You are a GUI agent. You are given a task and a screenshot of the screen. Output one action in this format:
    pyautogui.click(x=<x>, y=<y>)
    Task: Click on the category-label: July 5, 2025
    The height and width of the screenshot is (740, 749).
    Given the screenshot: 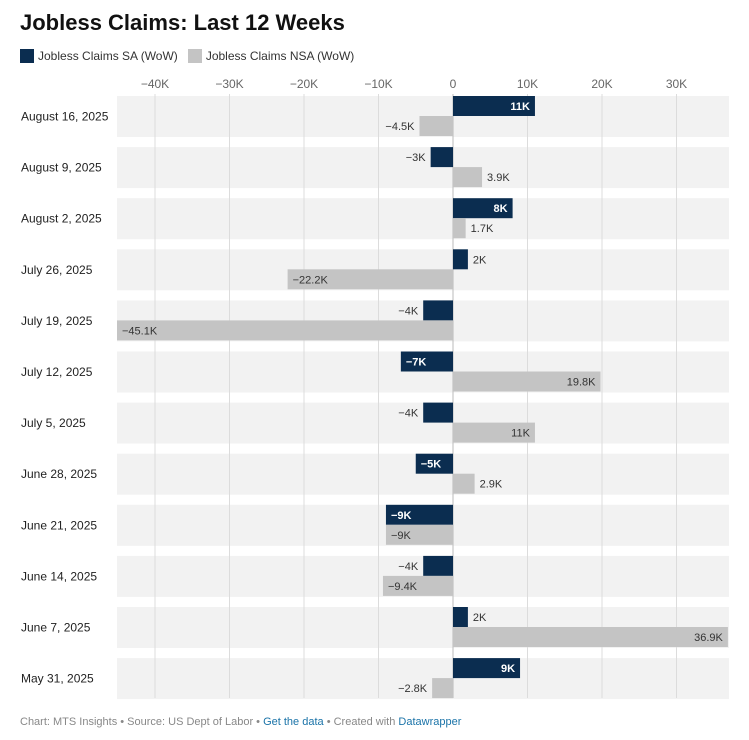 What is the action you would take?
    pyautogui.click(x=53, y=423)
    